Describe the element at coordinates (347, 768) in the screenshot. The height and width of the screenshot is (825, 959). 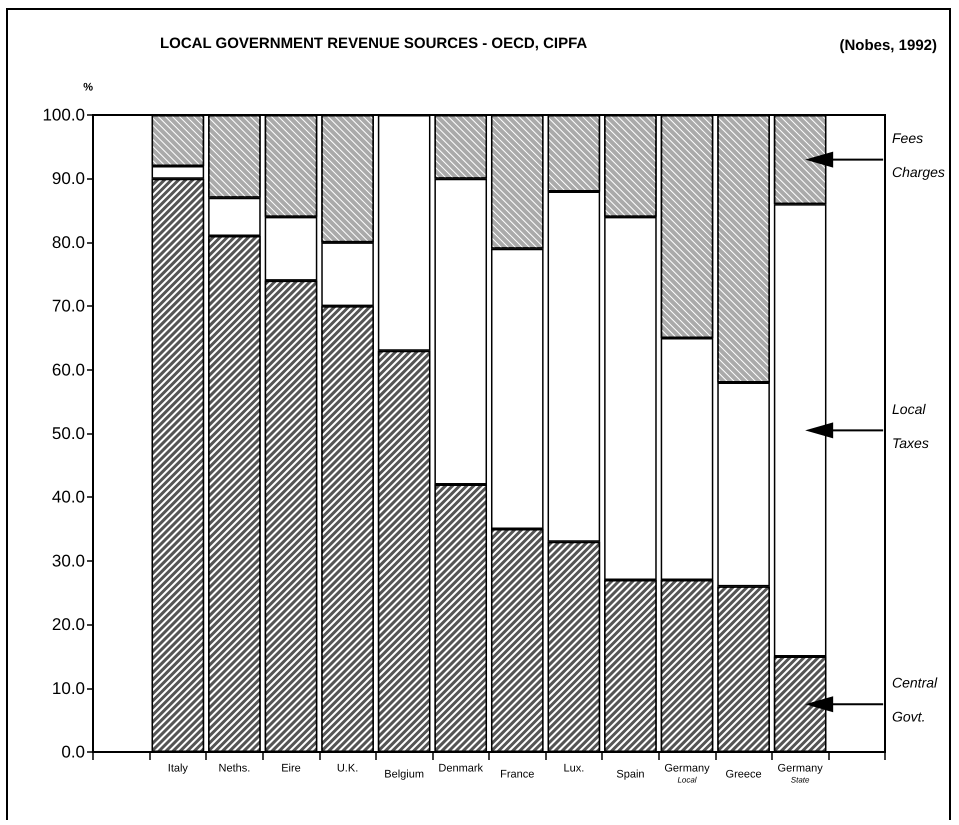
I see `x-tick-label: U.K.` at that location.